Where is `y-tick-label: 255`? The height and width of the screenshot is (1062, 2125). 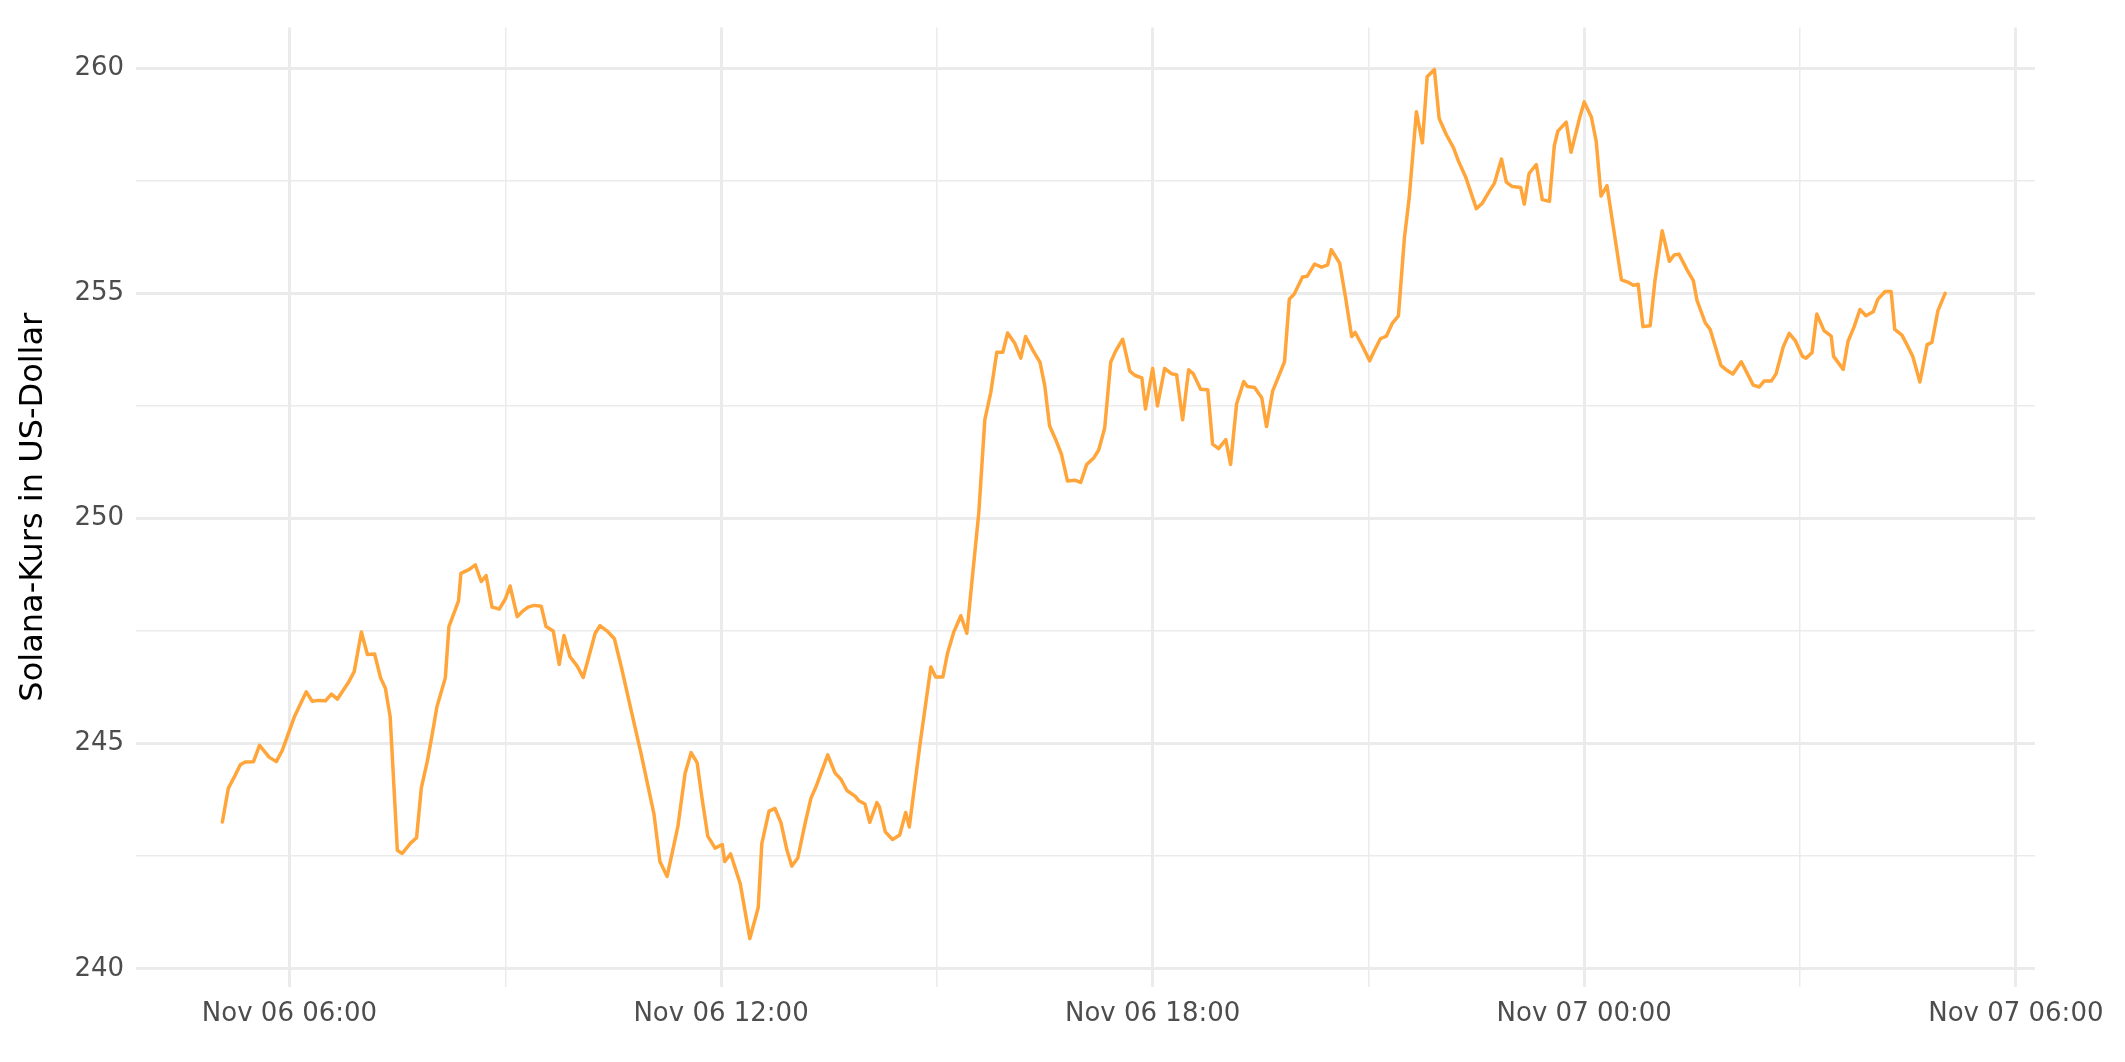 y-tick-label: 255 is located at coordinates (99, 291).